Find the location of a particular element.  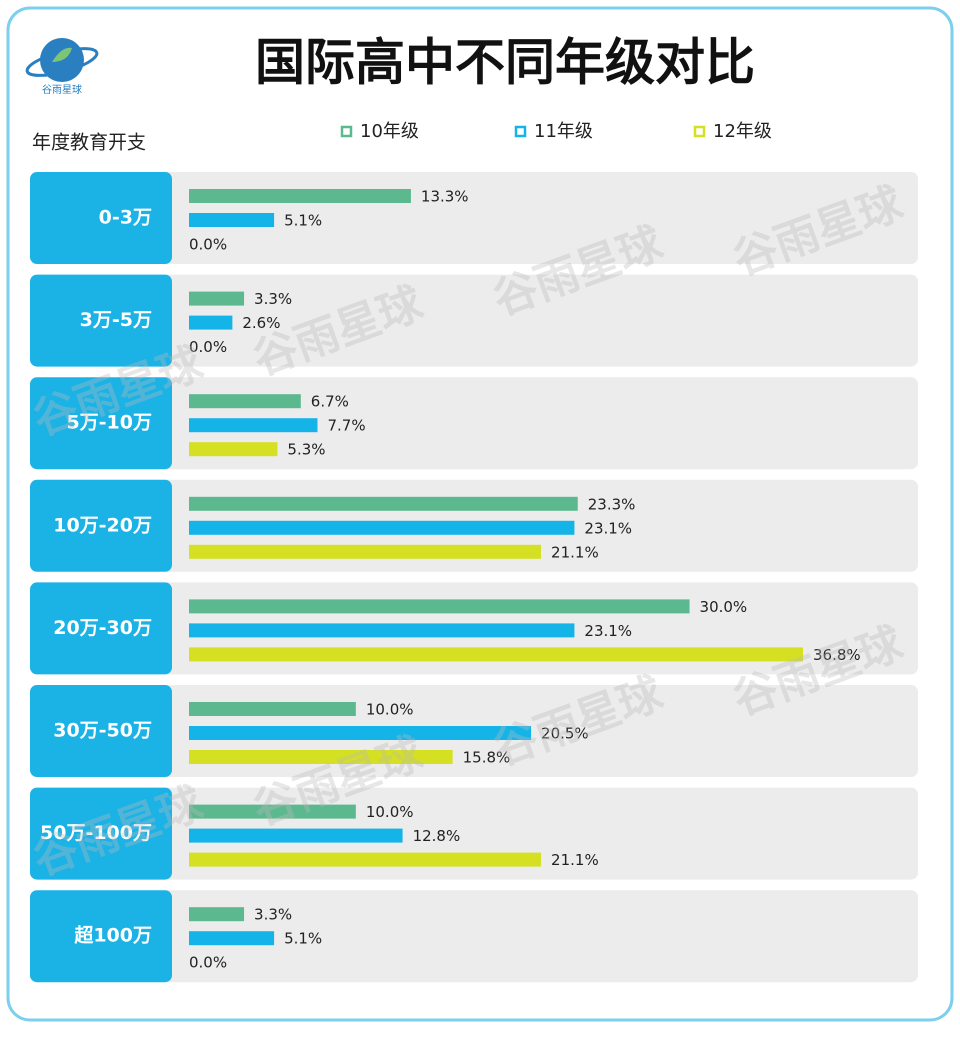

row: 10万-20万 23.3% 23.1% 21.1% is located at coordinates (474, 525).